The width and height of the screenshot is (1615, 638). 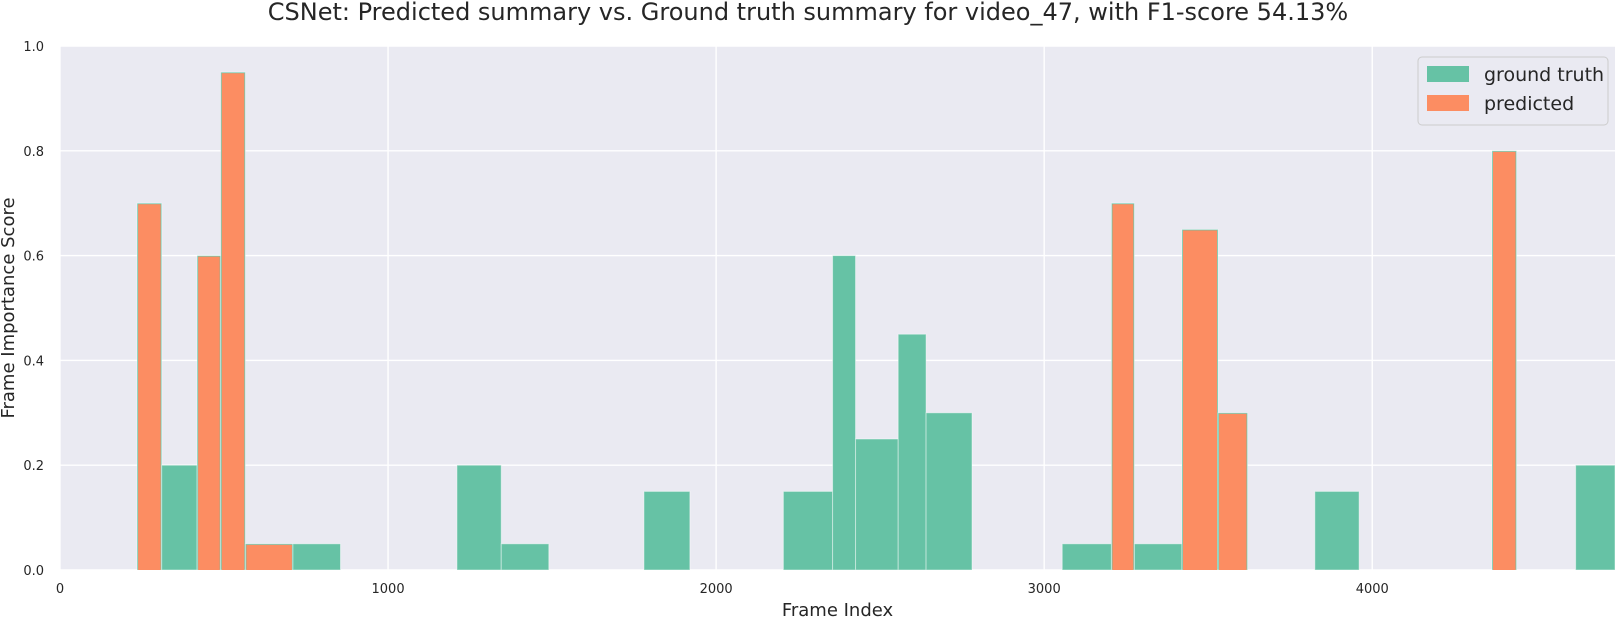 I want to click on y-tick-label: 0.2, so click(x=33, y=466).